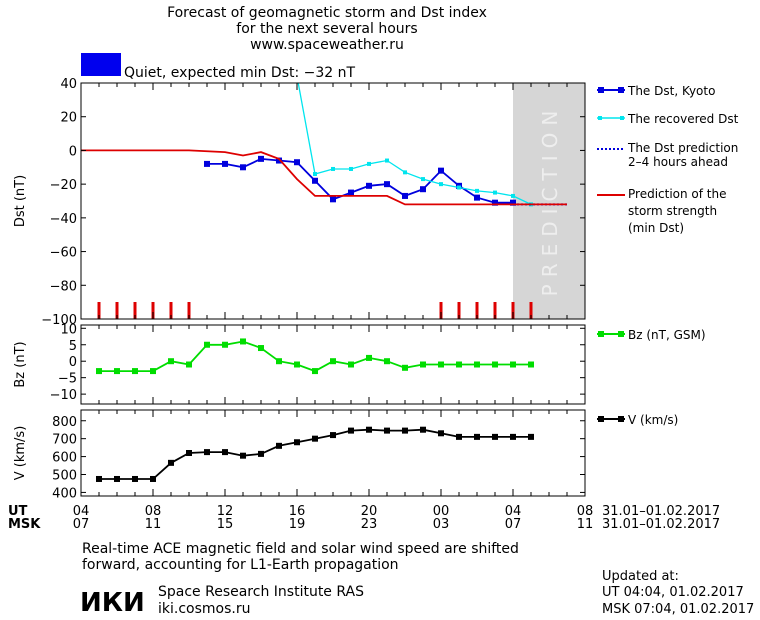  I want to click on legend-label-dst-prediction-2: 2–4 hours ahead, so click(678, 162).